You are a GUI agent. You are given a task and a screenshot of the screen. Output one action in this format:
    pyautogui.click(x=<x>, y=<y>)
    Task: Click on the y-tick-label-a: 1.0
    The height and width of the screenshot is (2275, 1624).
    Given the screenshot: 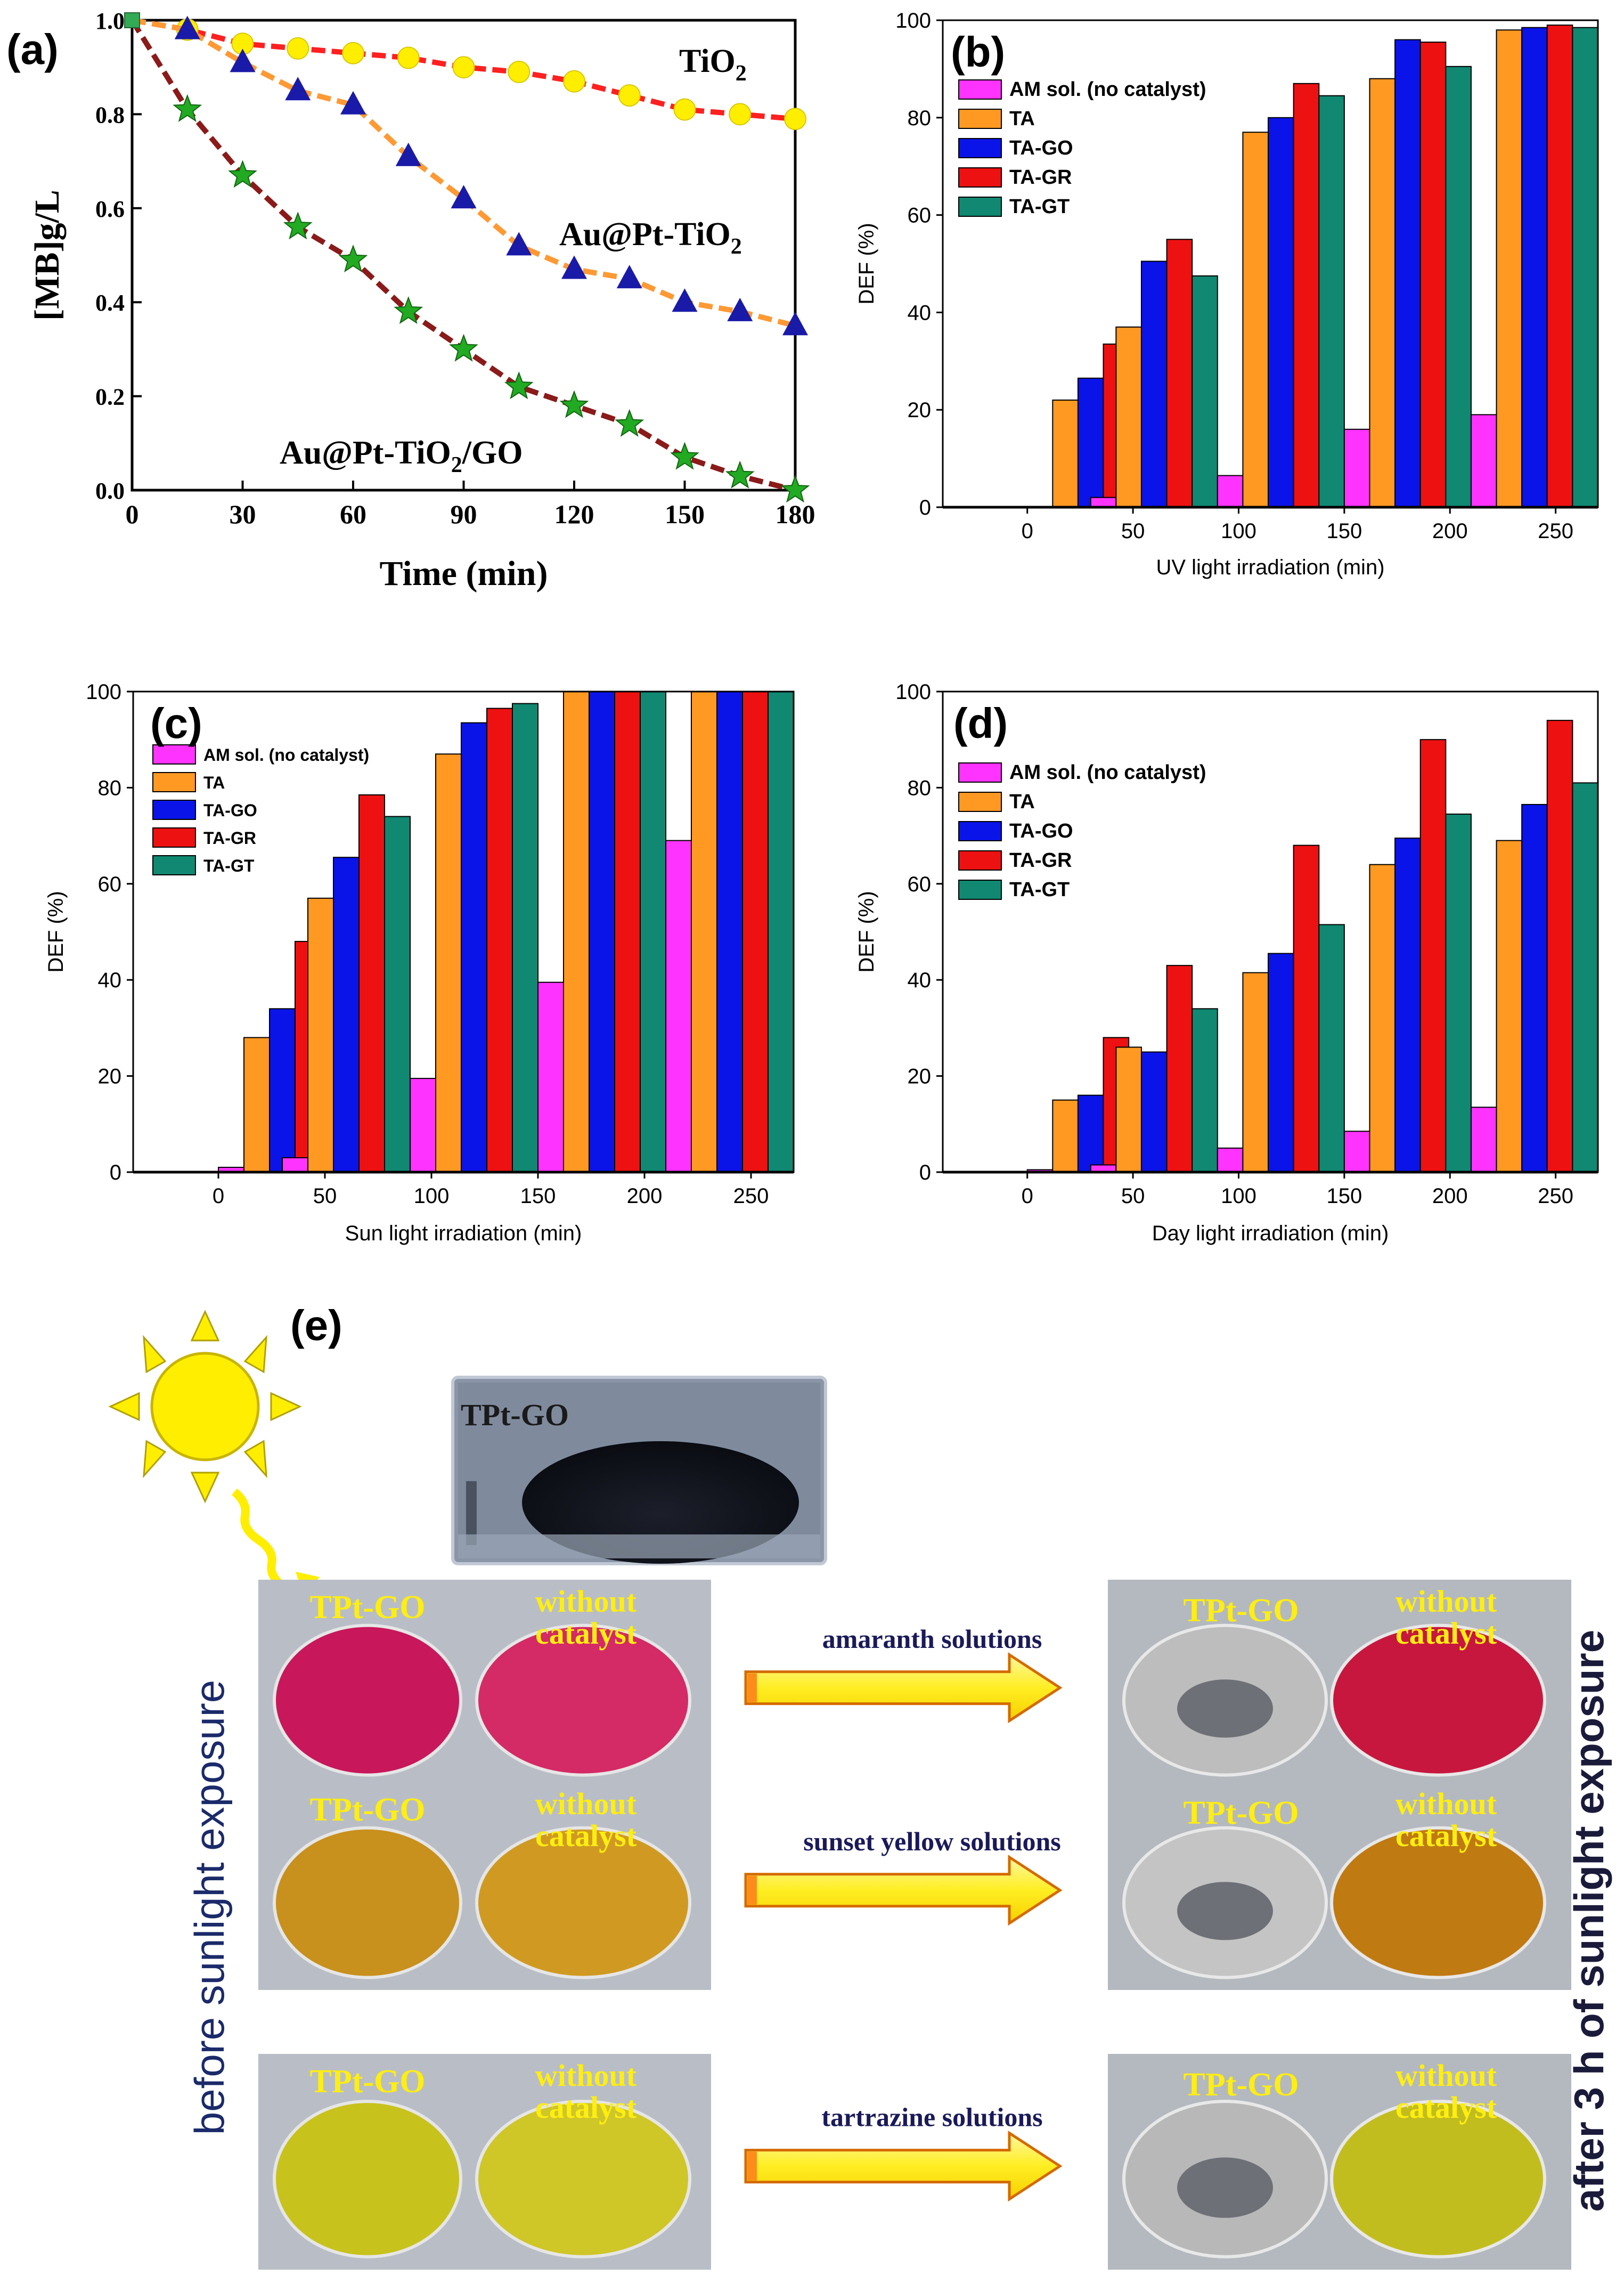 What is the action you would take?
    pyautogui.click(x=110, y=21)
    